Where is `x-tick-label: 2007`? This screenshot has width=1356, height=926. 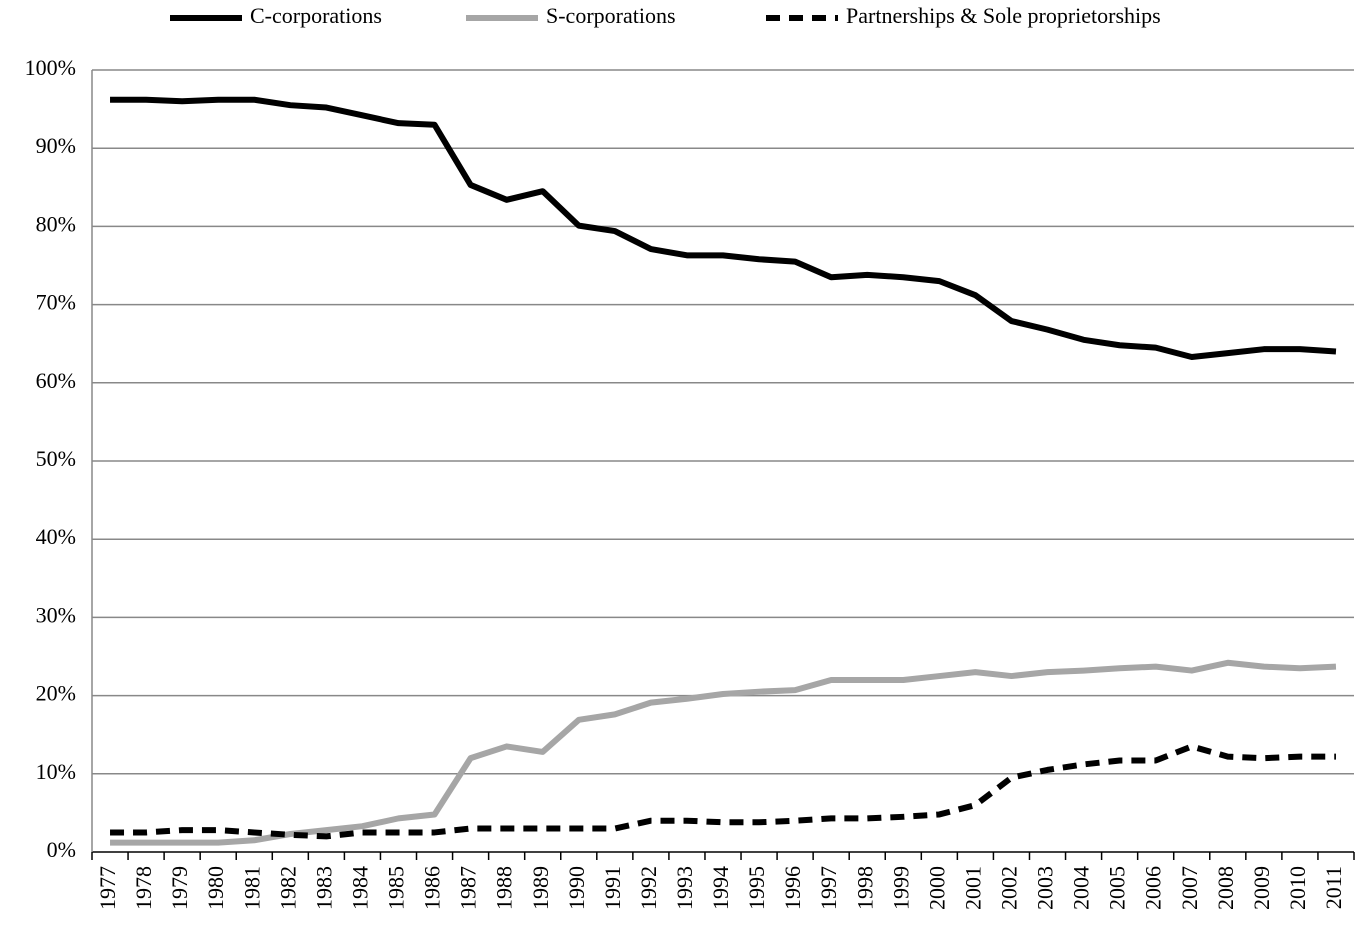
x-tick-label: 2007 is located at coordinates (1189, 888).